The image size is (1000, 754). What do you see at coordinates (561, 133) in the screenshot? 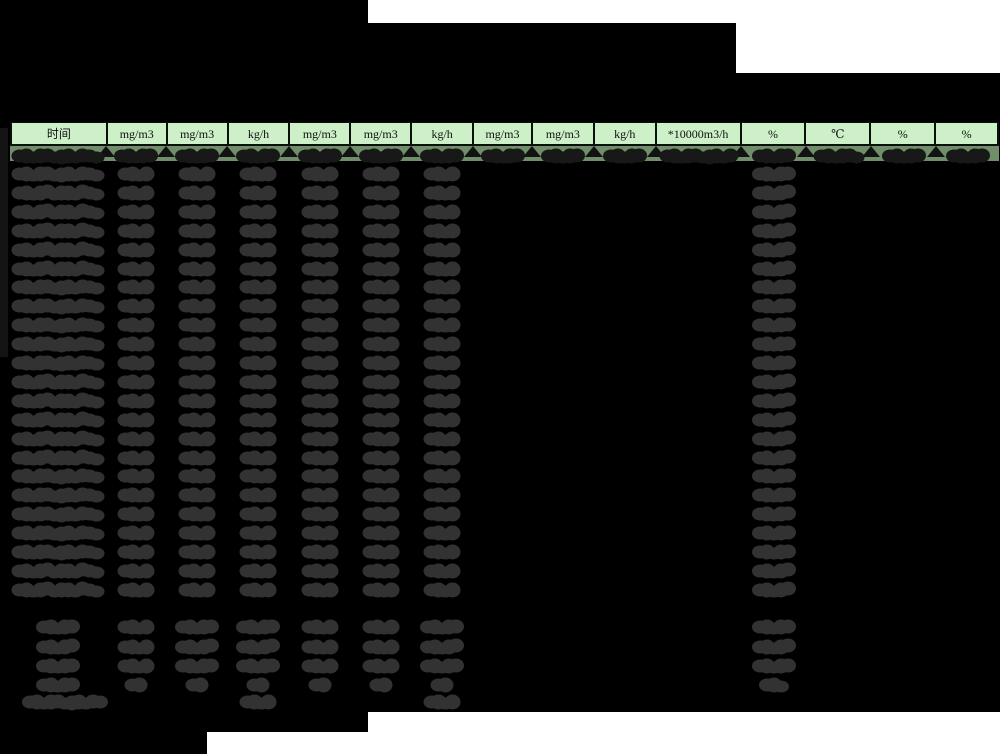
I see `header-cell-9: mg/m3` at bounding box center [561, 133].